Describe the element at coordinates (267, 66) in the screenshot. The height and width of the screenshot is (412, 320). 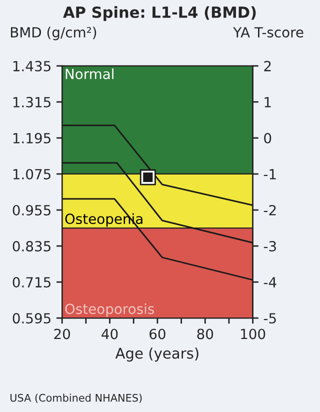
I see `y2-tick-label: 2` at that location.